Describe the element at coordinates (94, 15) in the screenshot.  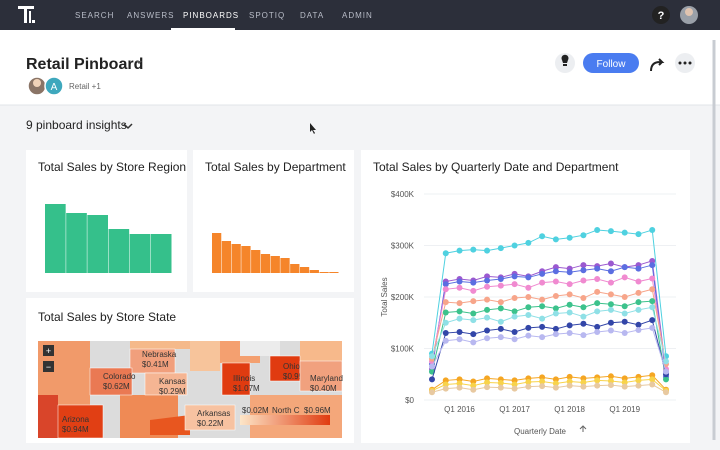
I see `nav-item: SEARCH` at that location.